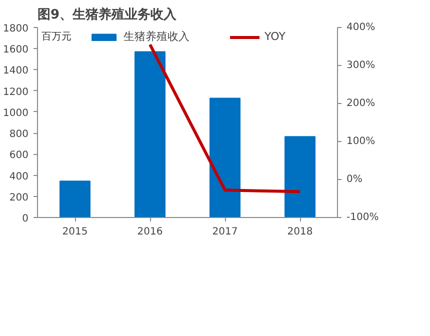 The width and height of the screenshot is (430, 336). What do you see at coordinates (361, 65) in the screenshot?
I see `y2-tick-label: 300%` at bounding box center [361, 65].